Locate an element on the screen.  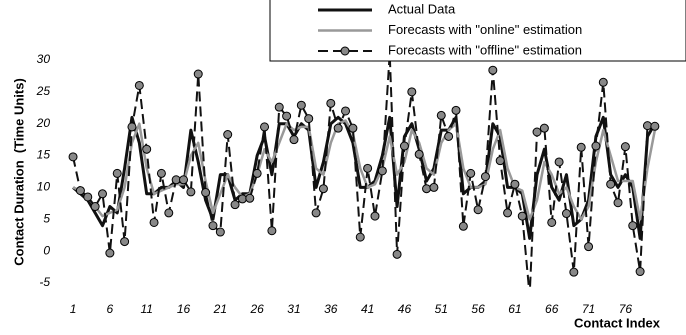
y-tick-label: 5 is located at coordinates (46, 218).